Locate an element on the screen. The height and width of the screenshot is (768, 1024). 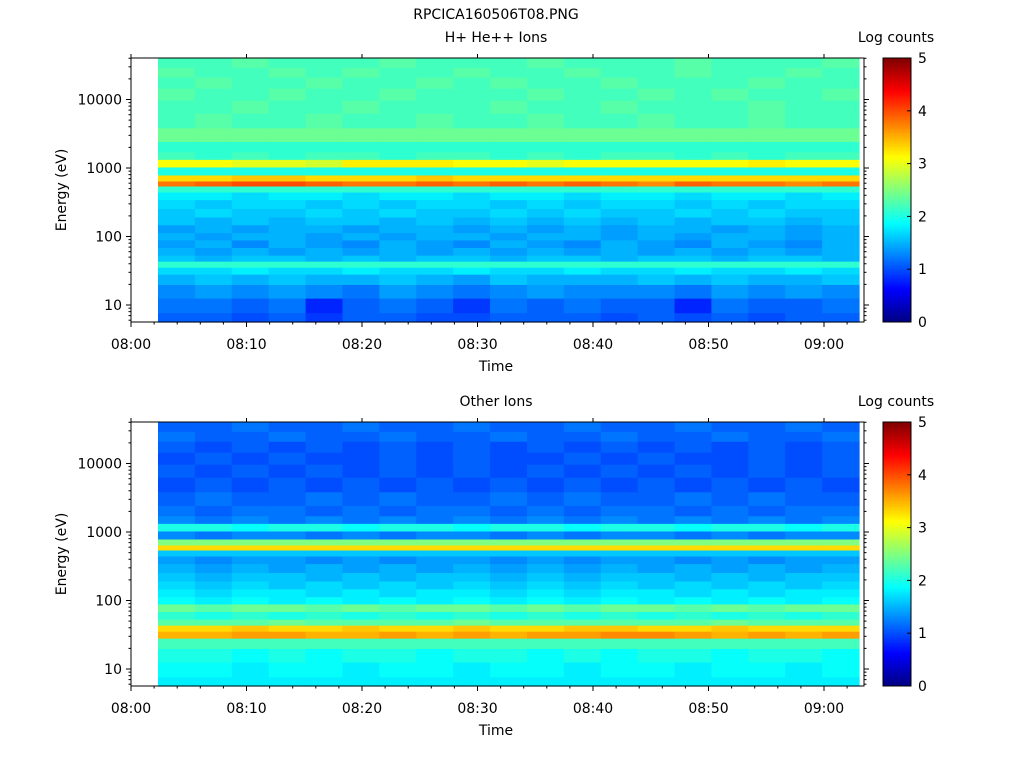
colorbar-tick-label: 5 is located at coordinates (922, 423).